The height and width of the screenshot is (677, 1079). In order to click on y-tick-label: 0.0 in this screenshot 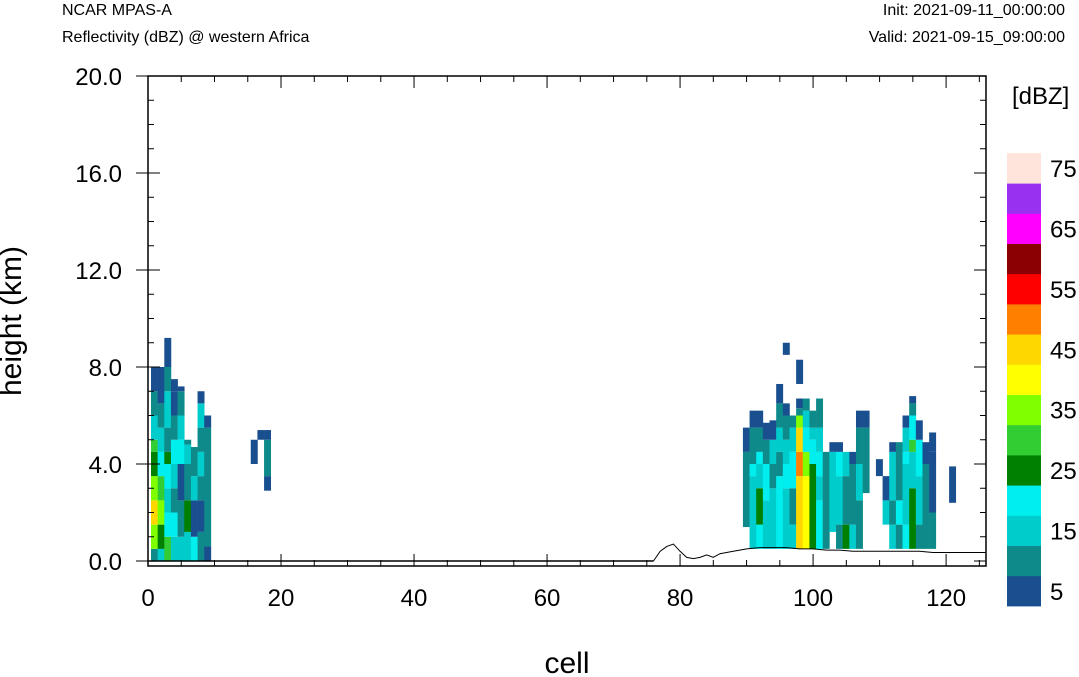, I will do `click(105, 562)`.